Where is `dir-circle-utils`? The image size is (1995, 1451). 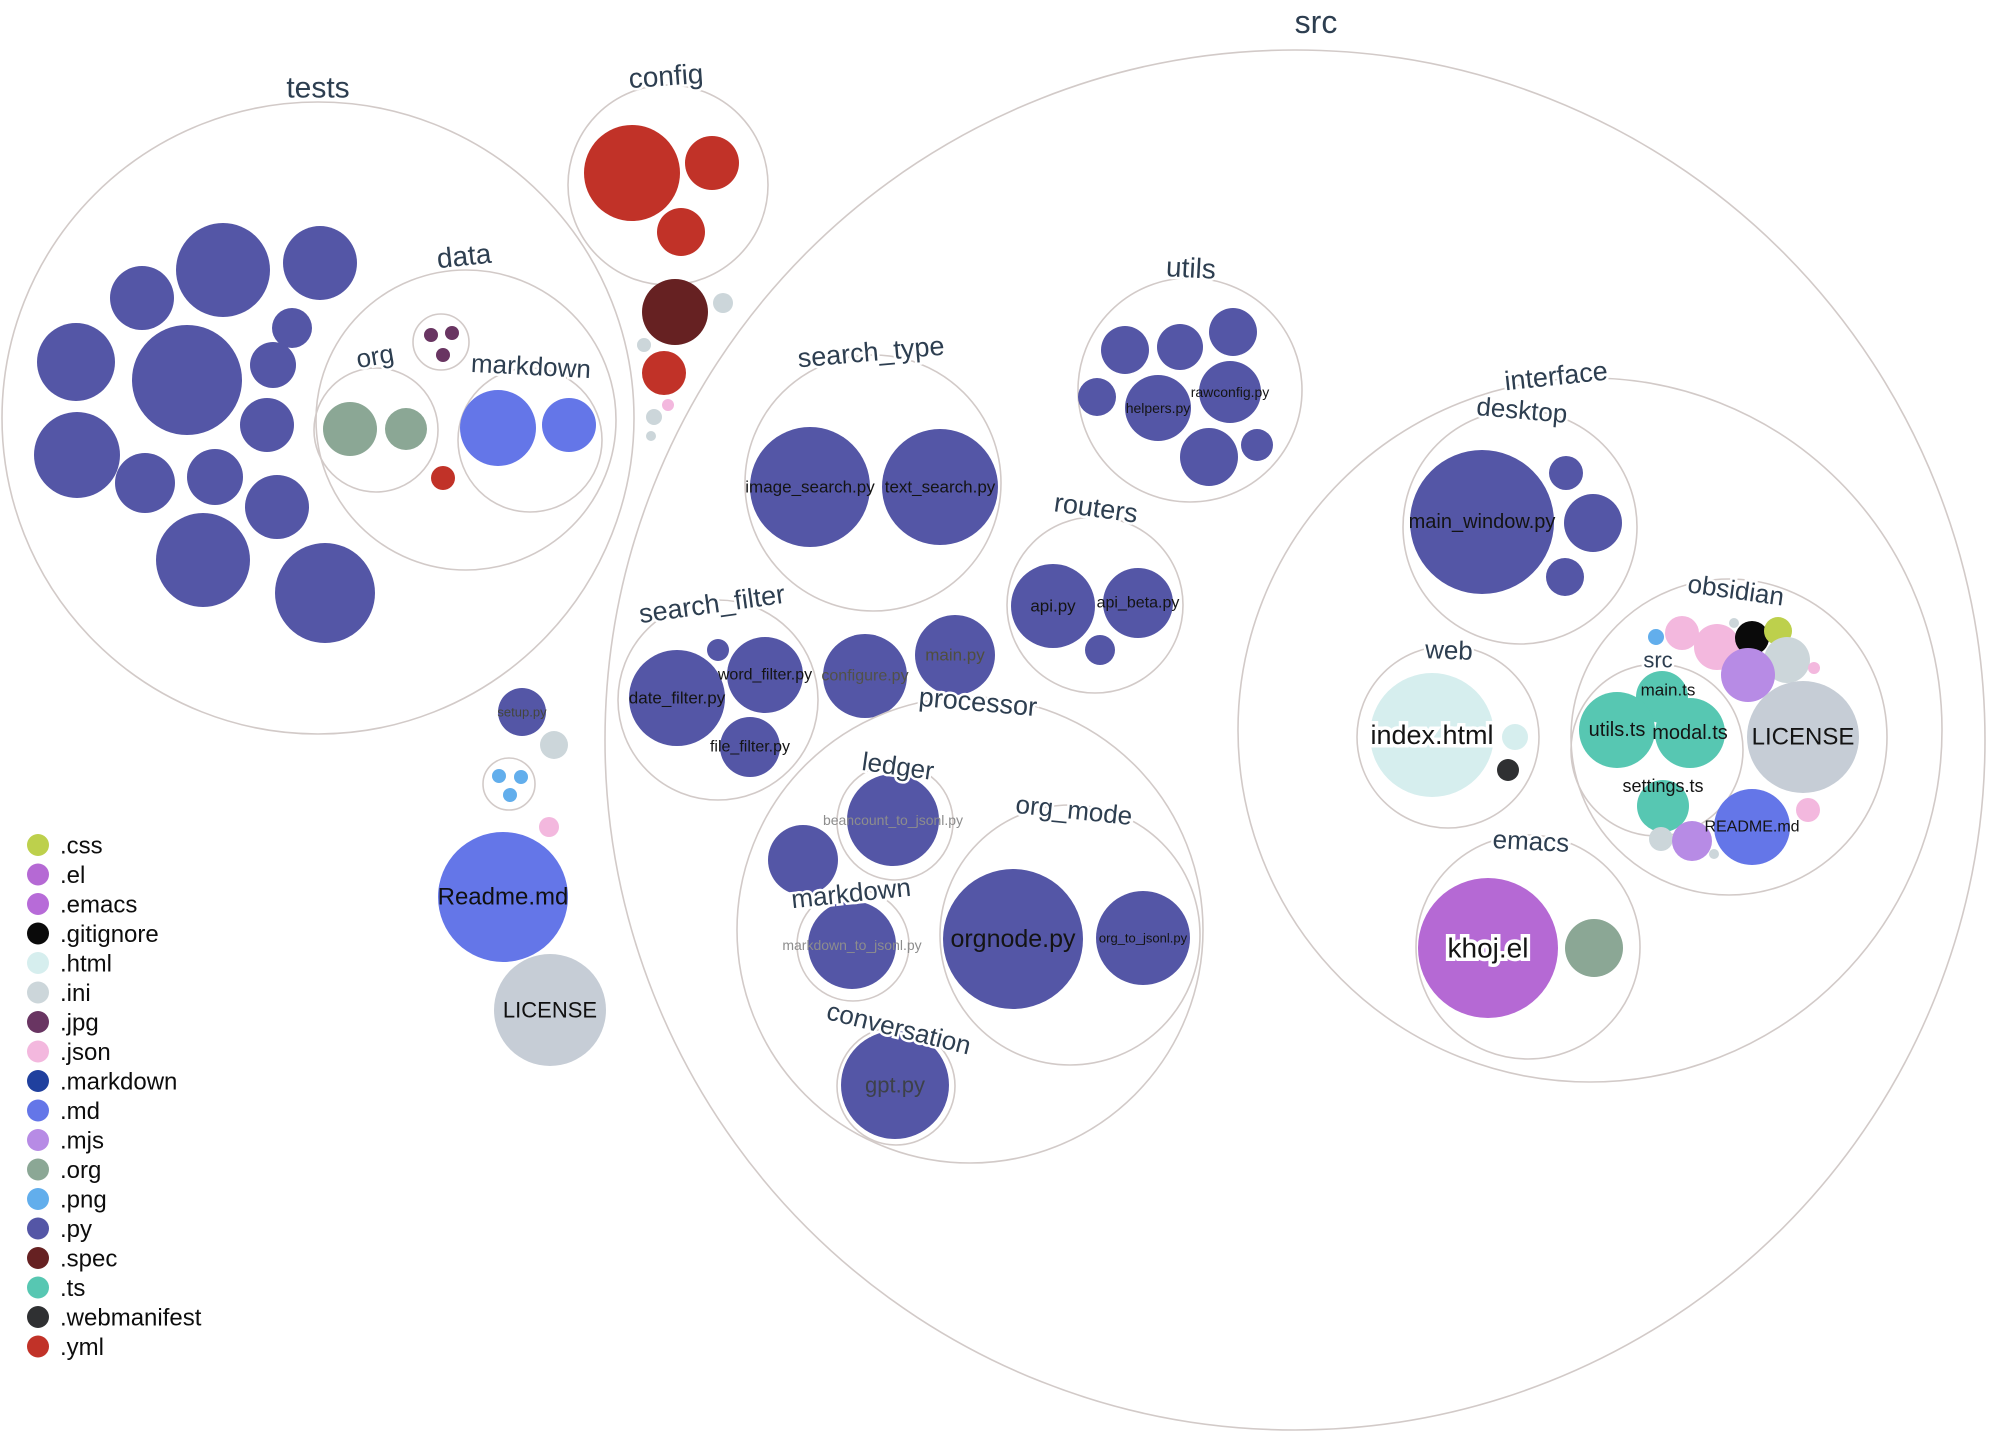 dir-circle-utils is located at coordinates (1190, 390).